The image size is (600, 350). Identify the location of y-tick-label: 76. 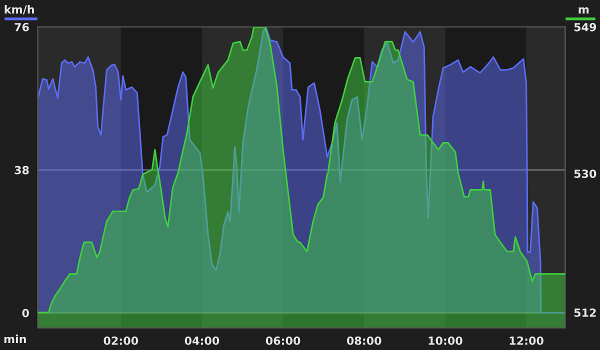
(21, 27).